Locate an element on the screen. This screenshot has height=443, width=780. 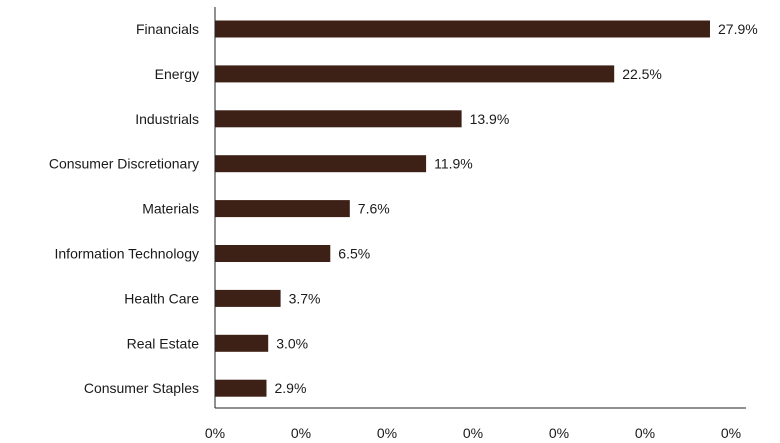
value-label-industrials: 13.9% is located at coordinates (490, 119).